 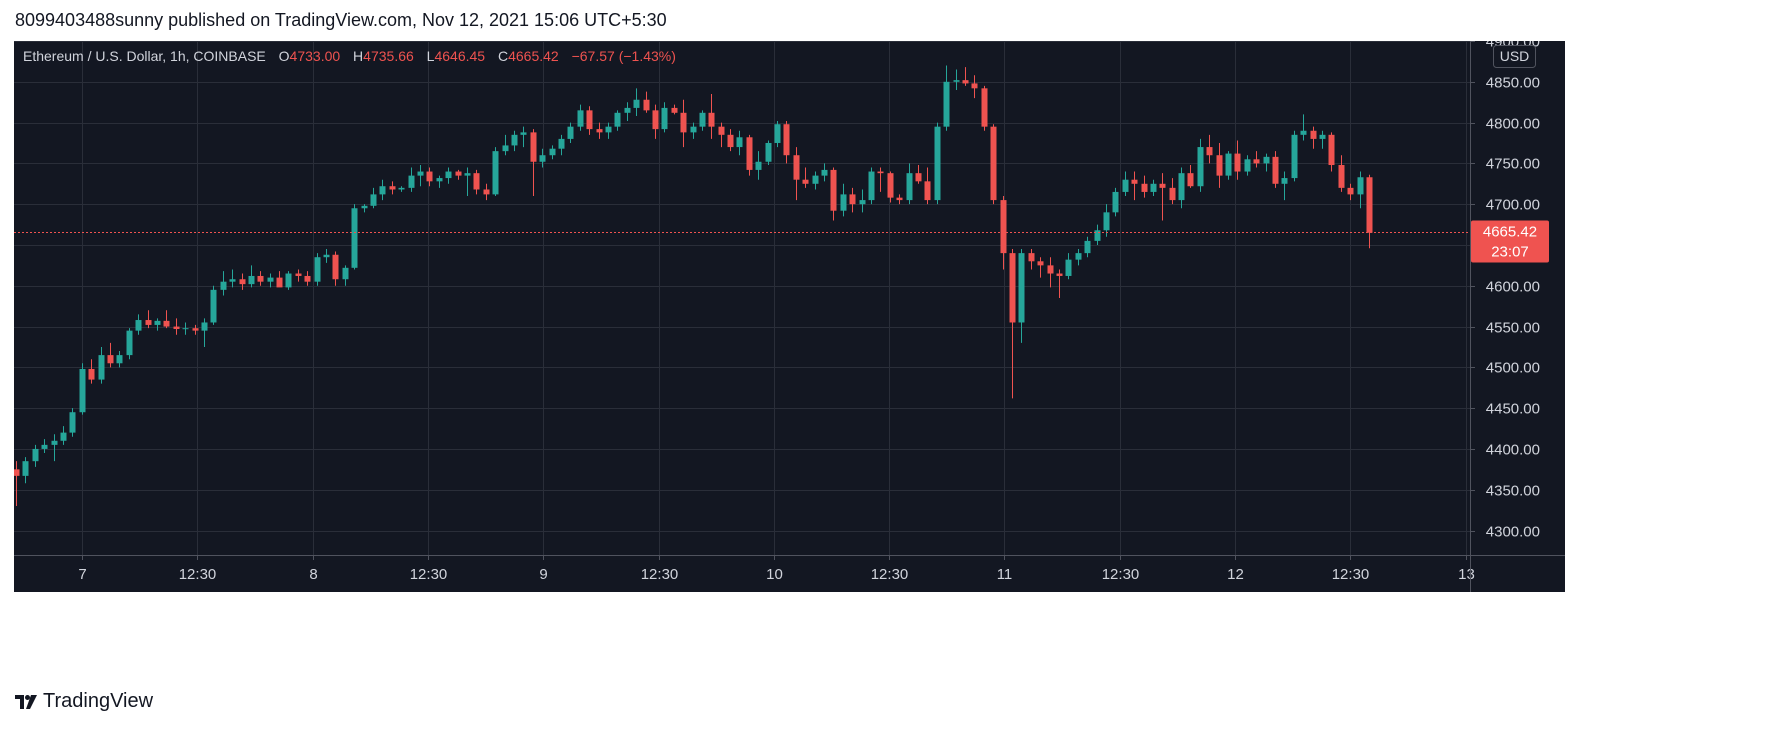 I want to click on symbol-label: Ethereum / U.S. Dollar, 1h, COINBASE, so click(x=144, y=56).